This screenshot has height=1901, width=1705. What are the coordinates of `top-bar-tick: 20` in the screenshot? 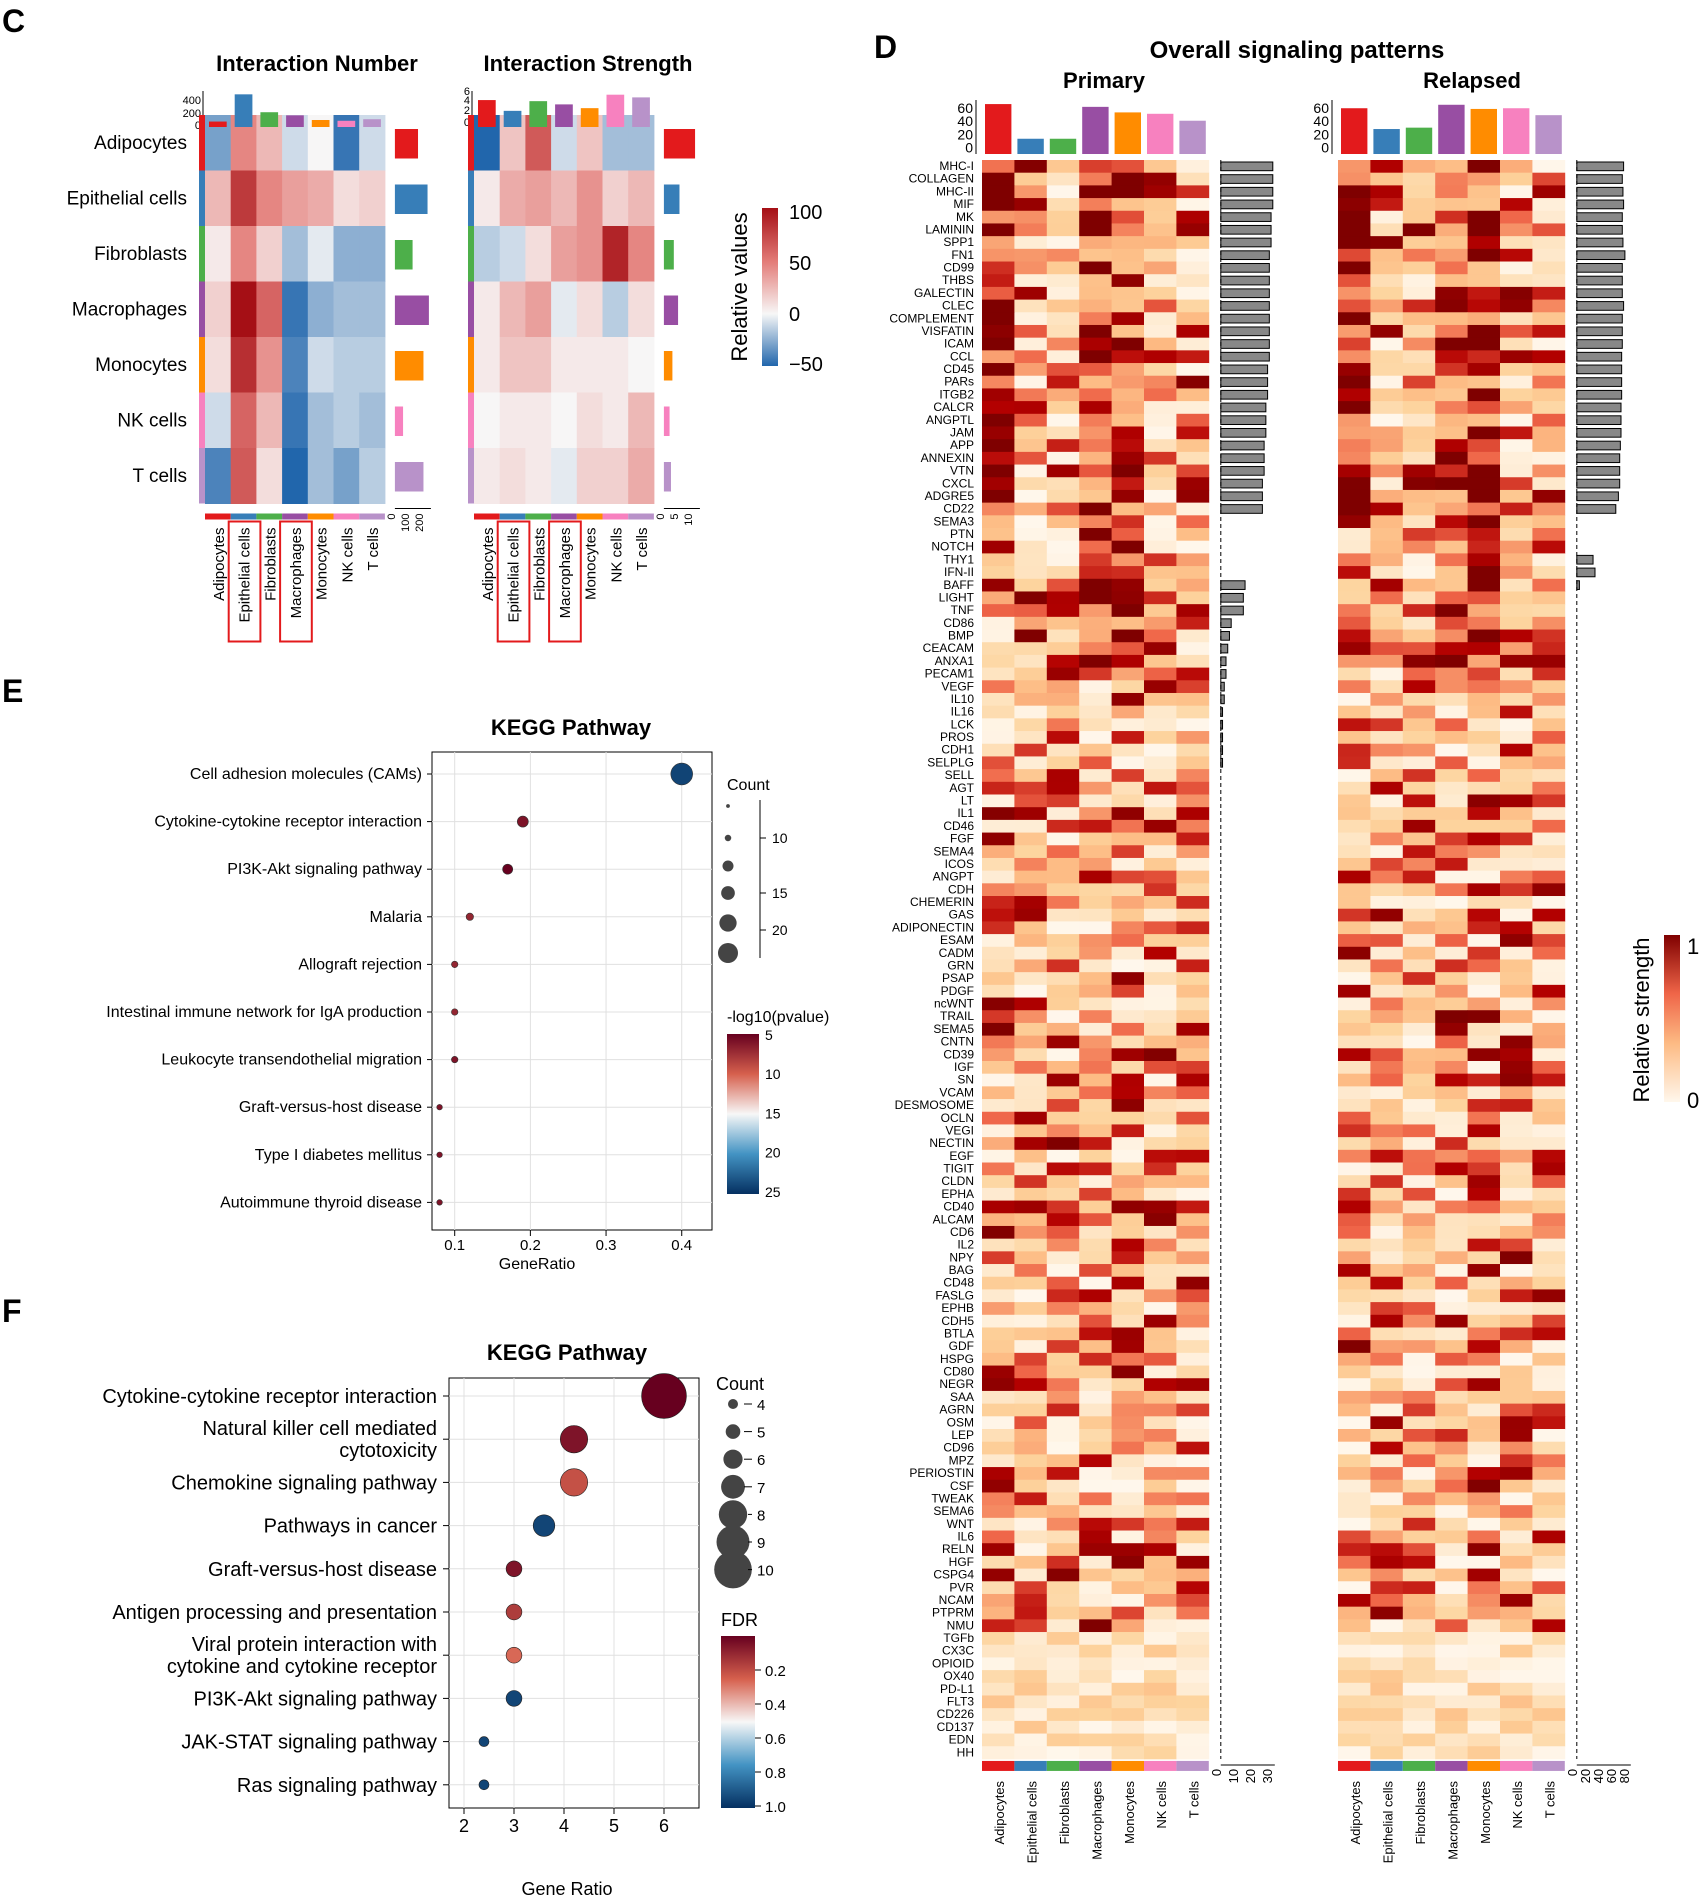 It's located at (1321, 134).